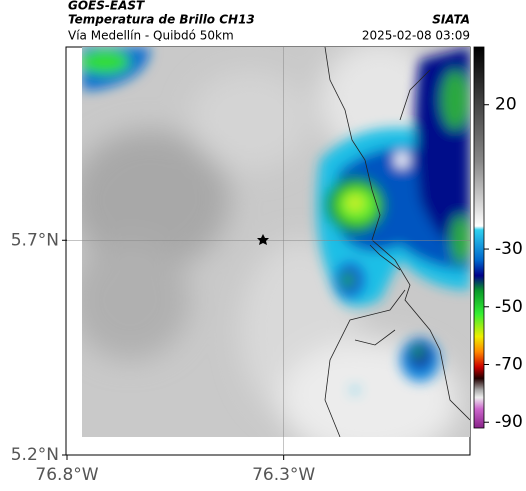 This screenshot has height=491, width=526. What do you see at coordinates (479, 237) in the screenshot?
I see `colorbar` at bounding box center [479, 237].